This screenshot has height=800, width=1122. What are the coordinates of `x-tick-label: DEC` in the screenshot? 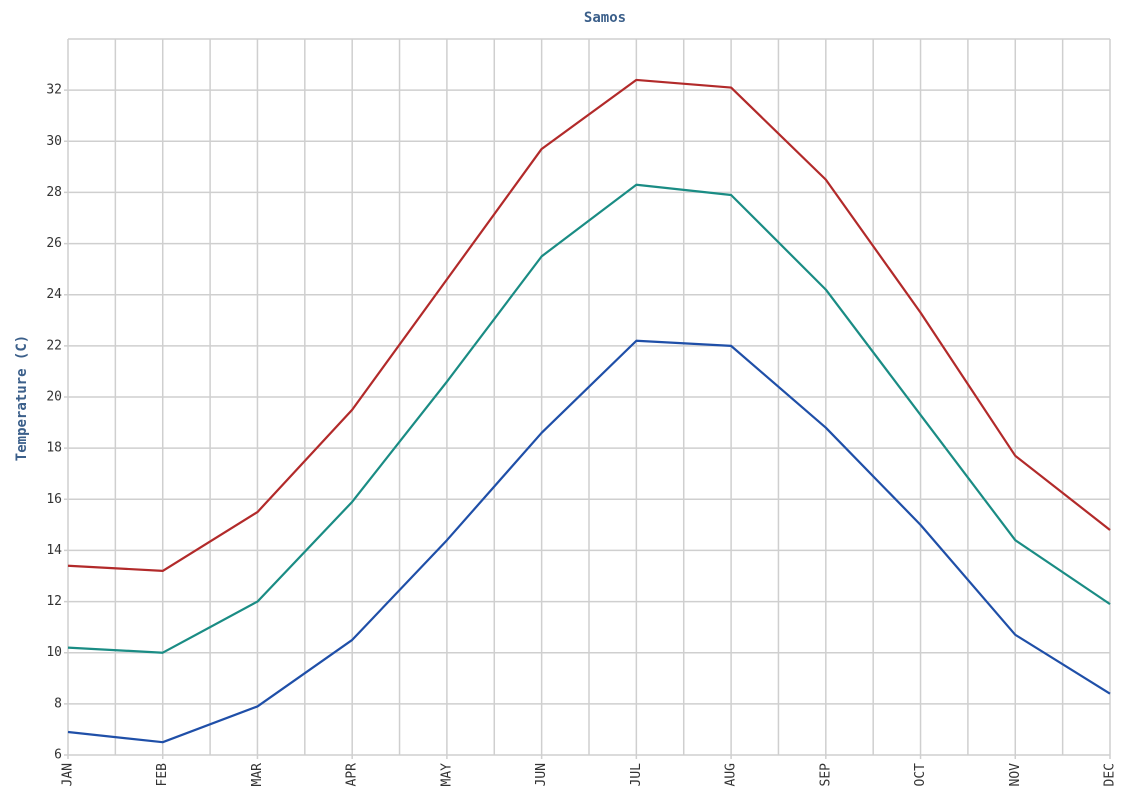 It's located at (1110, 774).